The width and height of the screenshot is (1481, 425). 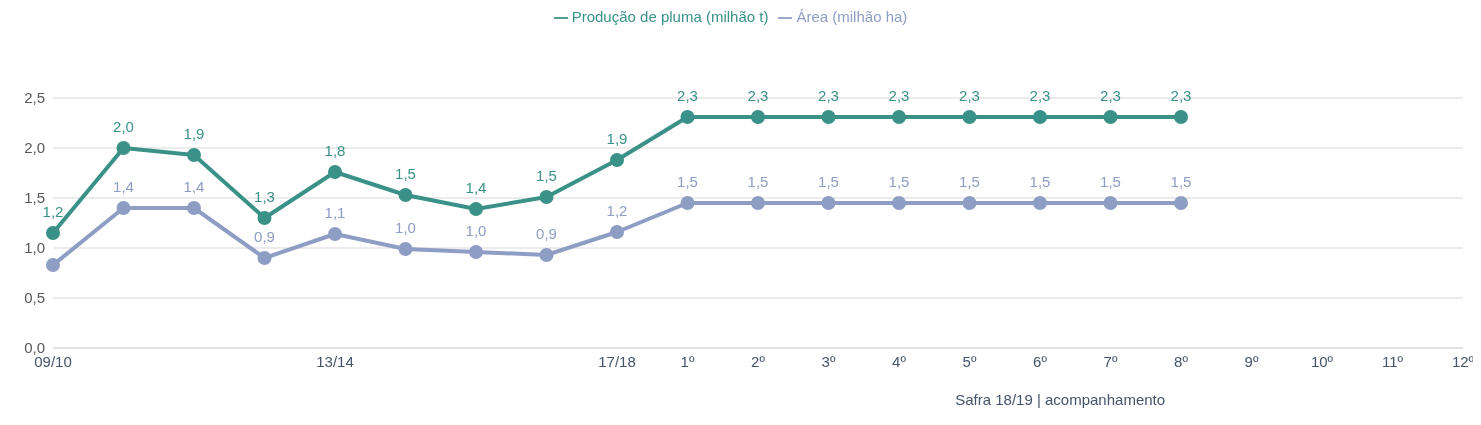 I want to click on y-tick-label: 2,5, so click(x=34, y=98).